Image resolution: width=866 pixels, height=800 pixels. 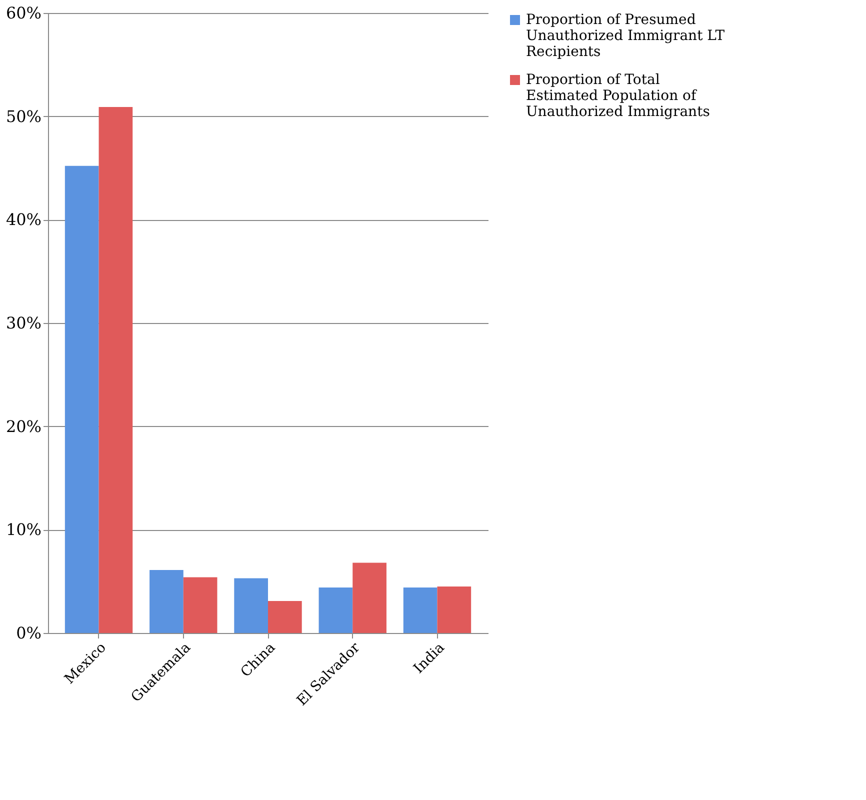 I want to click on y-tick-label: 10%, so click(x=24, y=530).